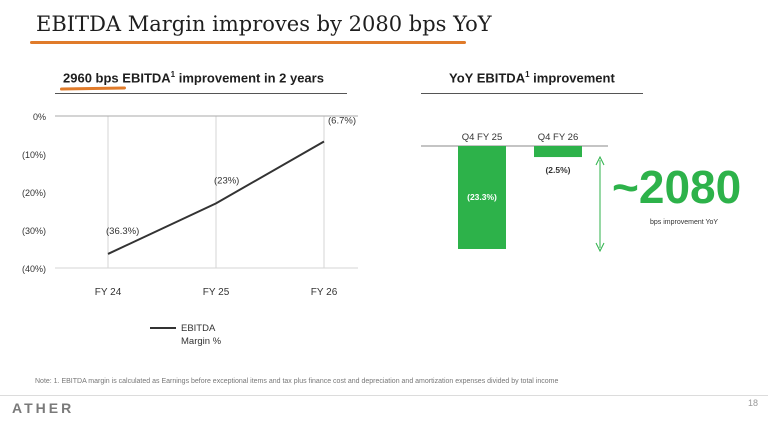 This screenshot has height=423, width=768. I want to click on left-subtitle-text: EBITDA, so click(144, 78).